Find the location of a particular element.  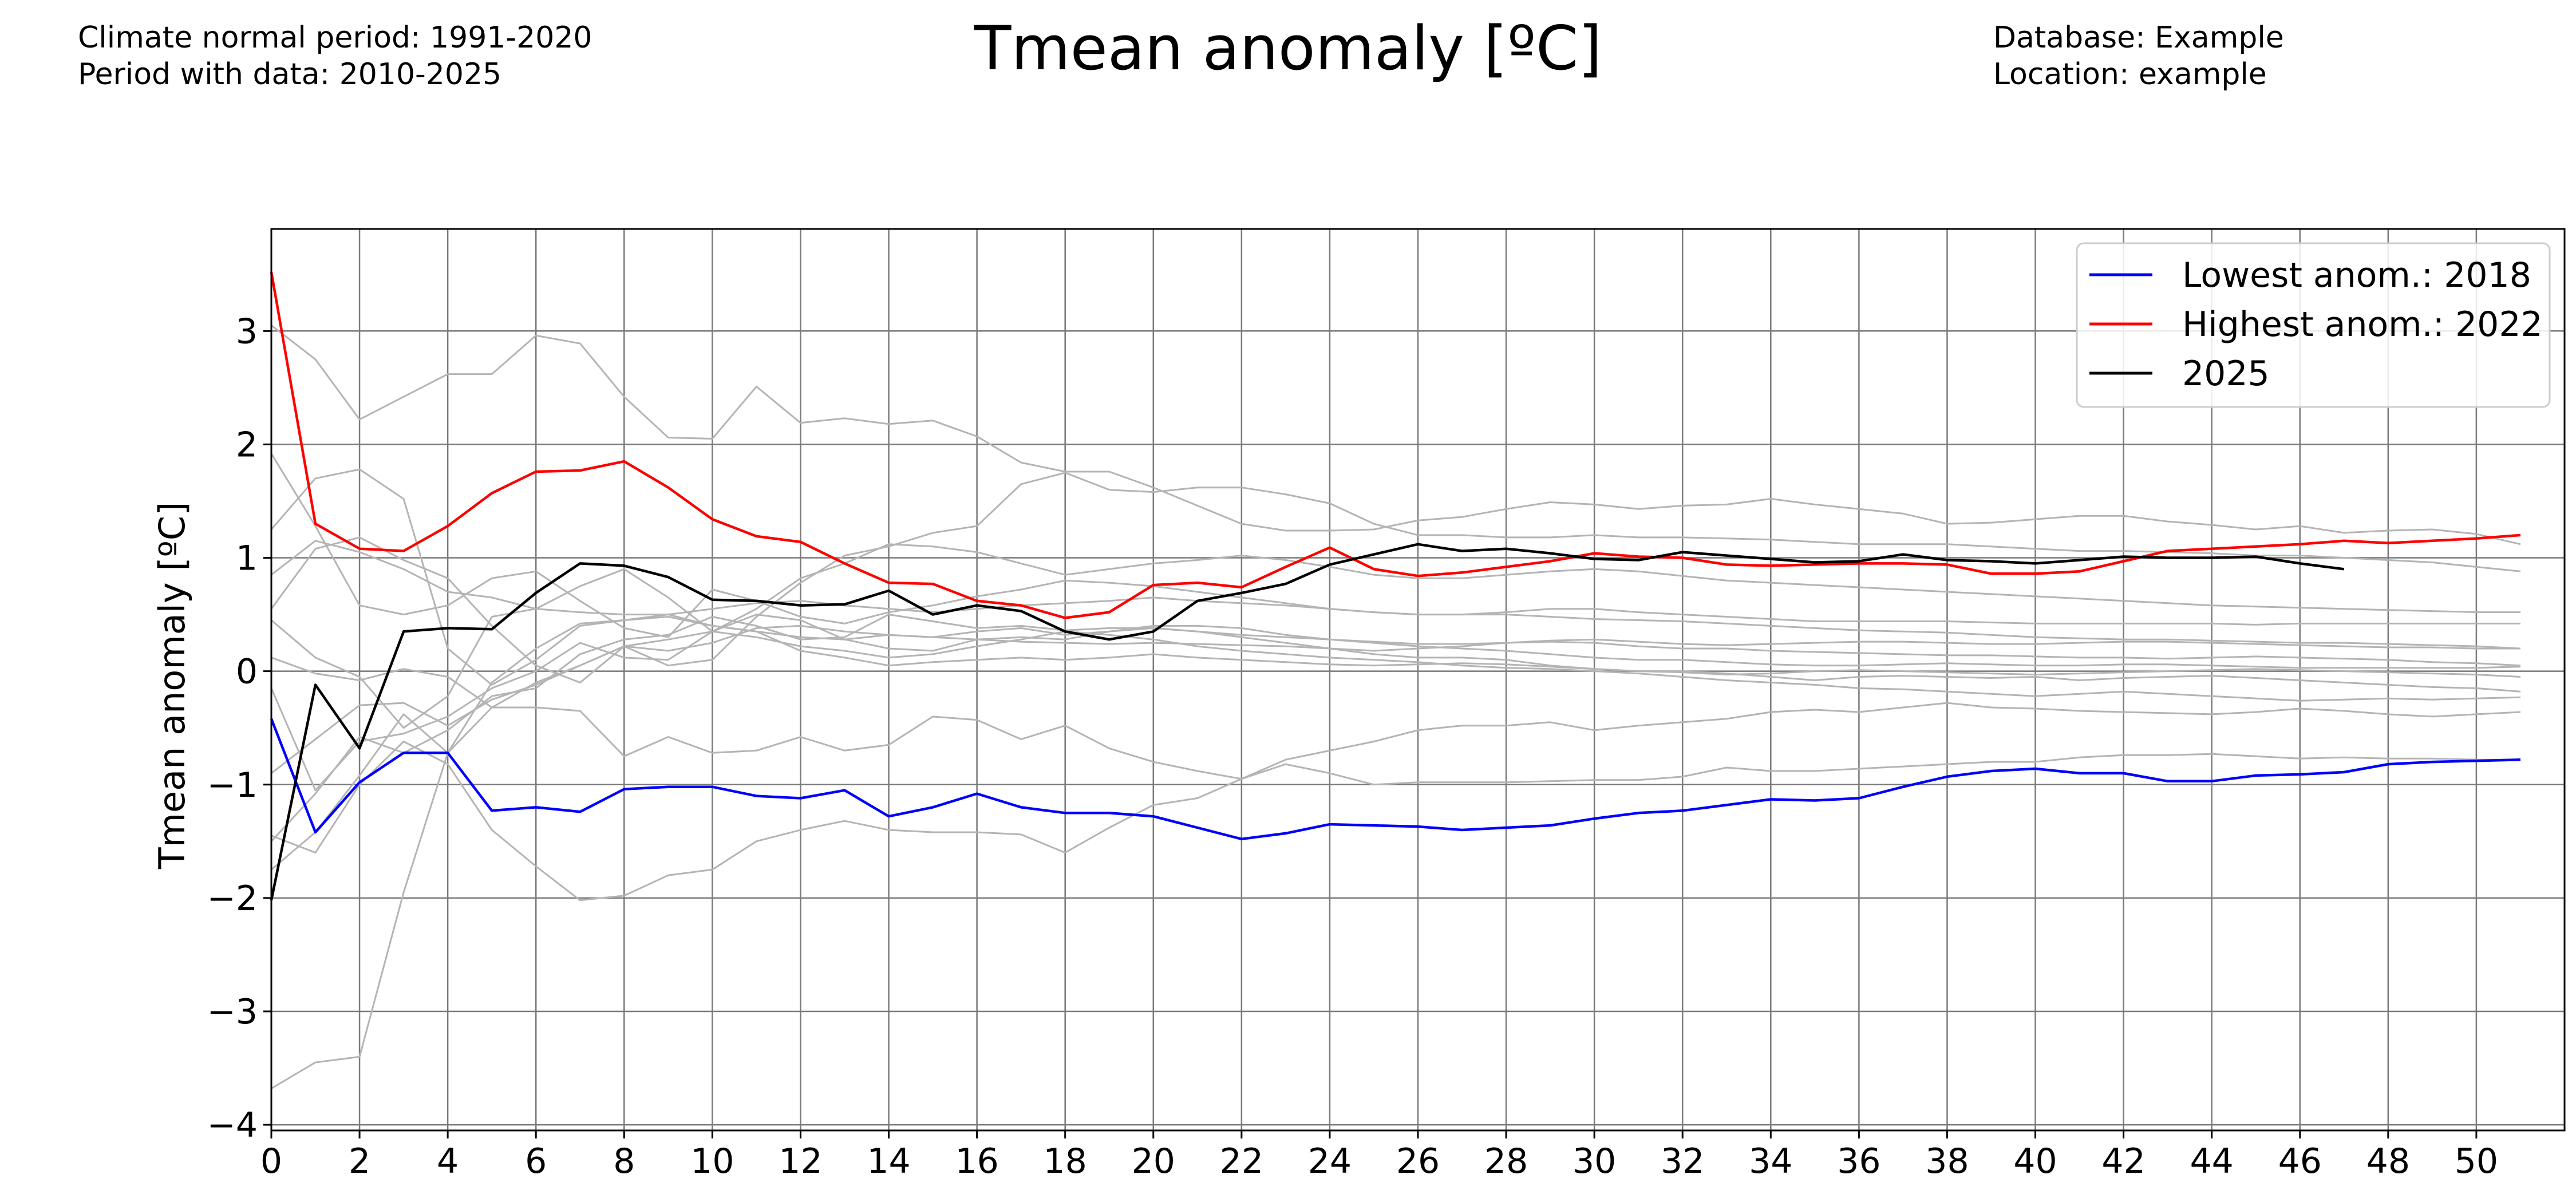

x-tick-label: 4 is located at coordinates (448, 1161).